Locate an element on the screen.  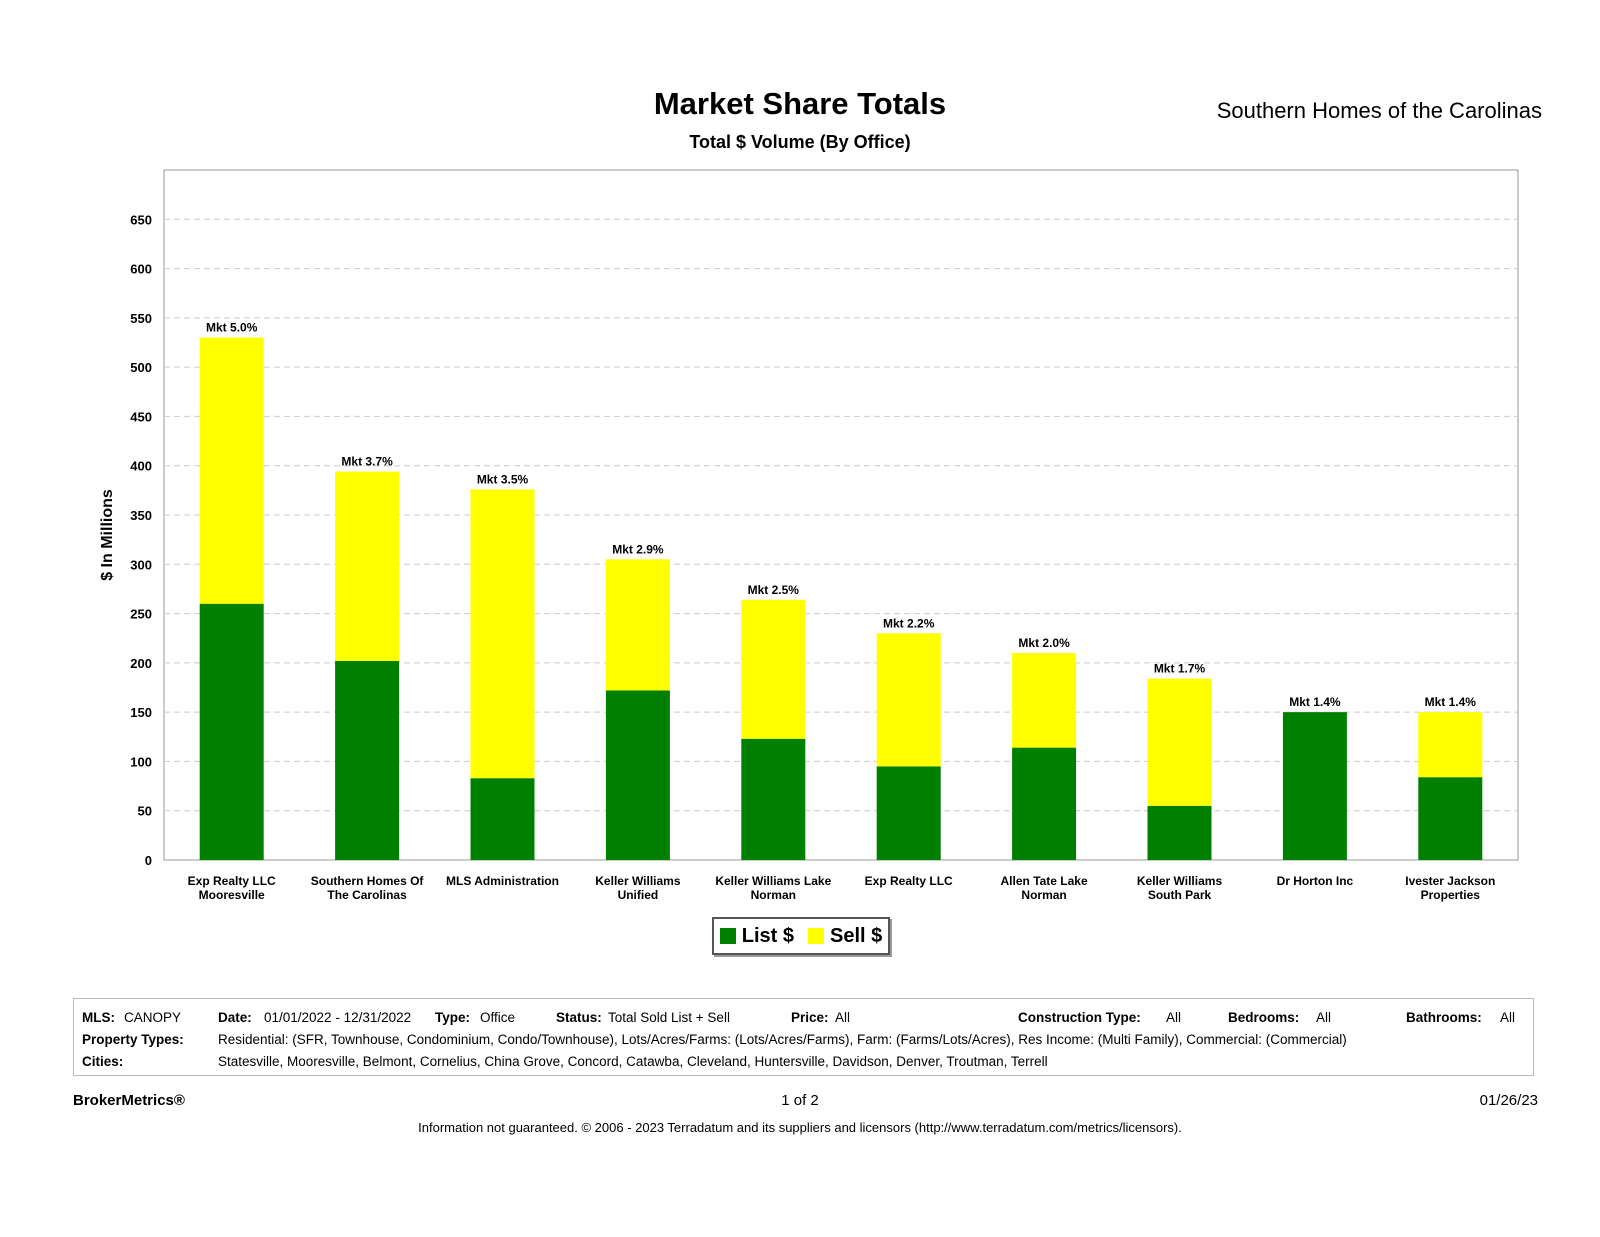
x-tick-label: MLS Administration is located at coordinates (502, 881).